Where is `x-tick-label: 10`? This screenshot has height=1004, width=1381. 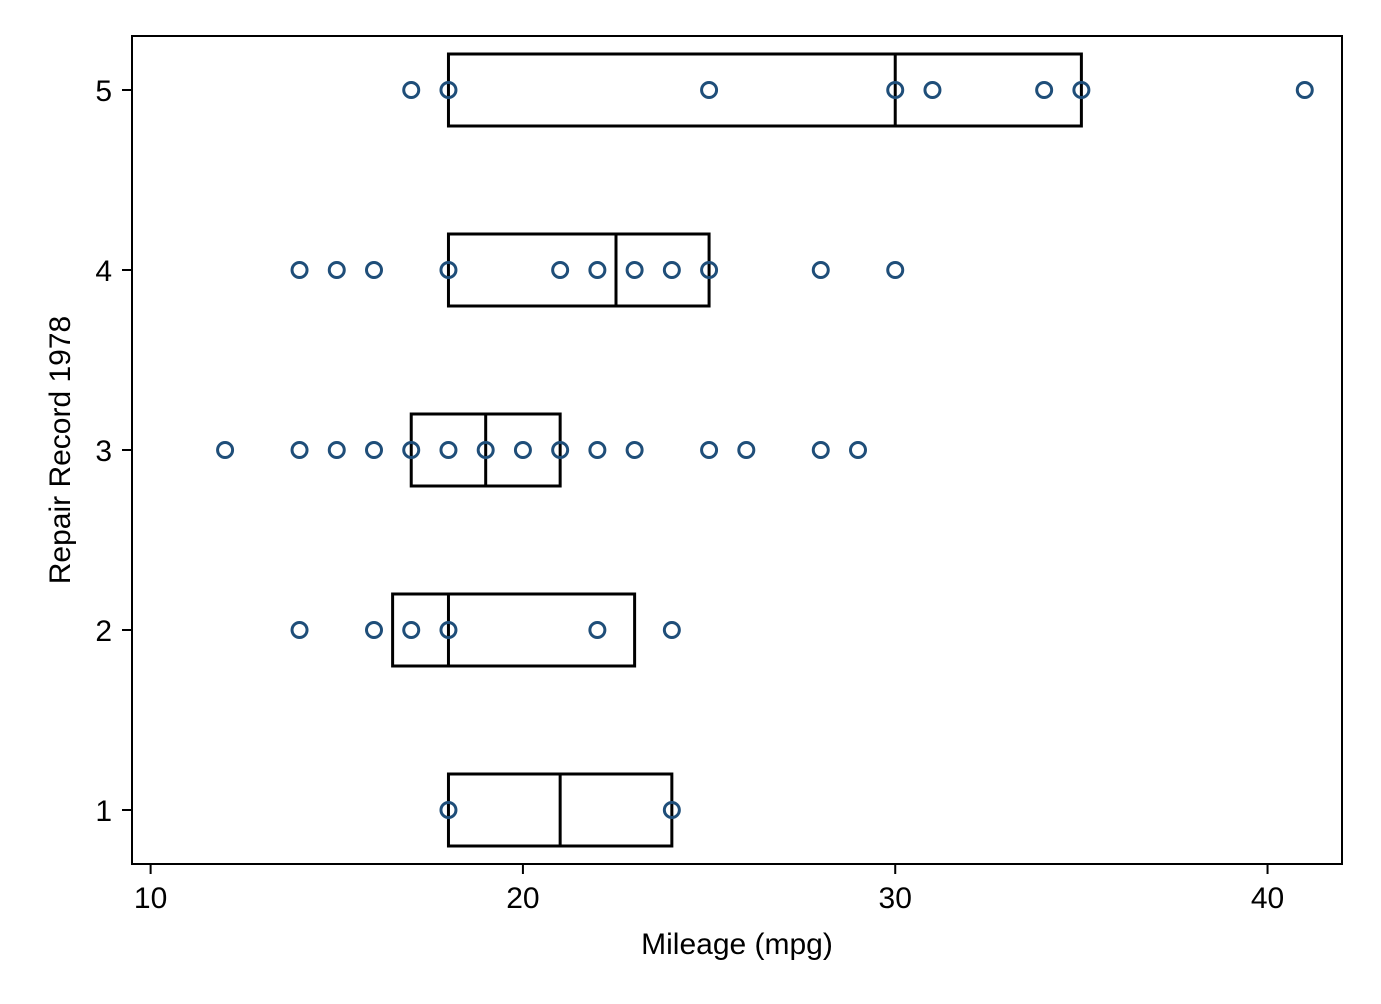
x-tick-label: 10 is located at coordinates (150, 898).